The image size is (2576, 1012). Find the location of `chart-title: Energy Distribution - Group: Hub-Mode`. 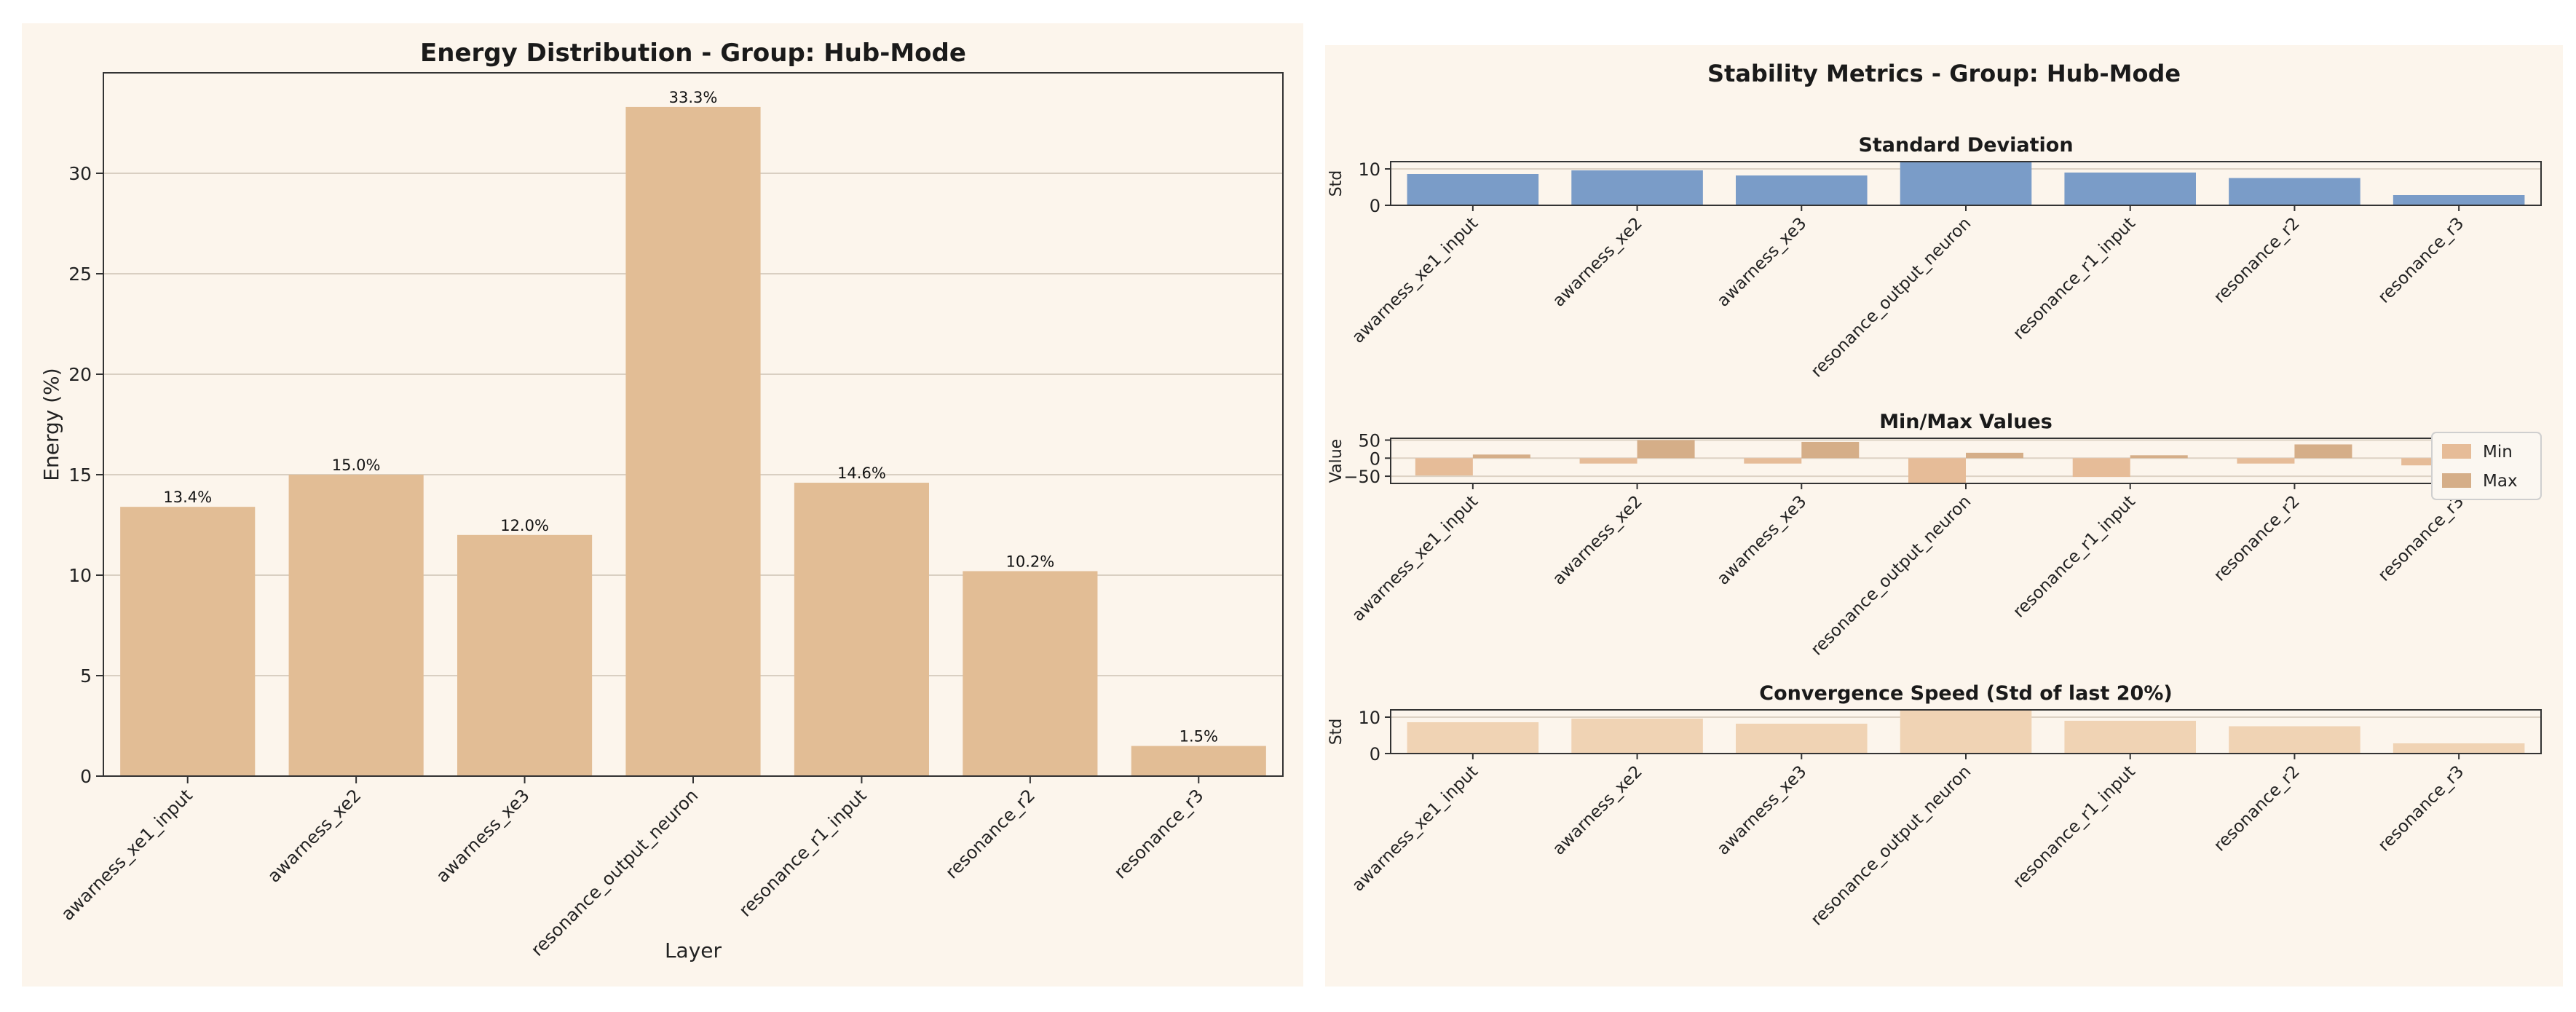

chart-title: Energy Distribution - Group: Hub-Mode is located at coordinates (693, 54).